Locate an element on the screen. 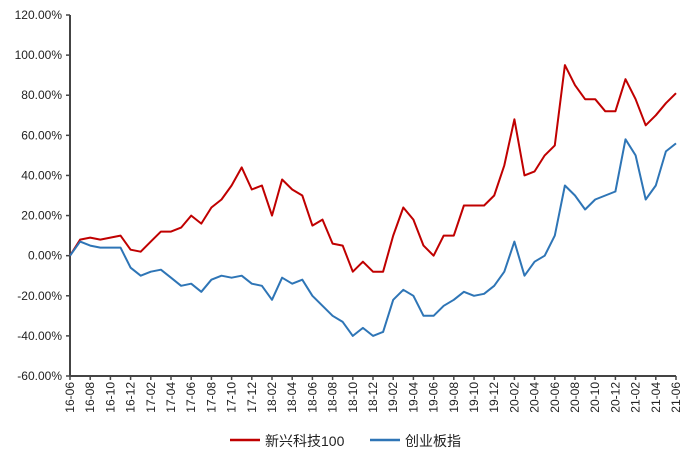 The height and width of the screenshot is (458, 686). legend-label-series-1: 新兴科技100 is located at coordinates (305, 441).